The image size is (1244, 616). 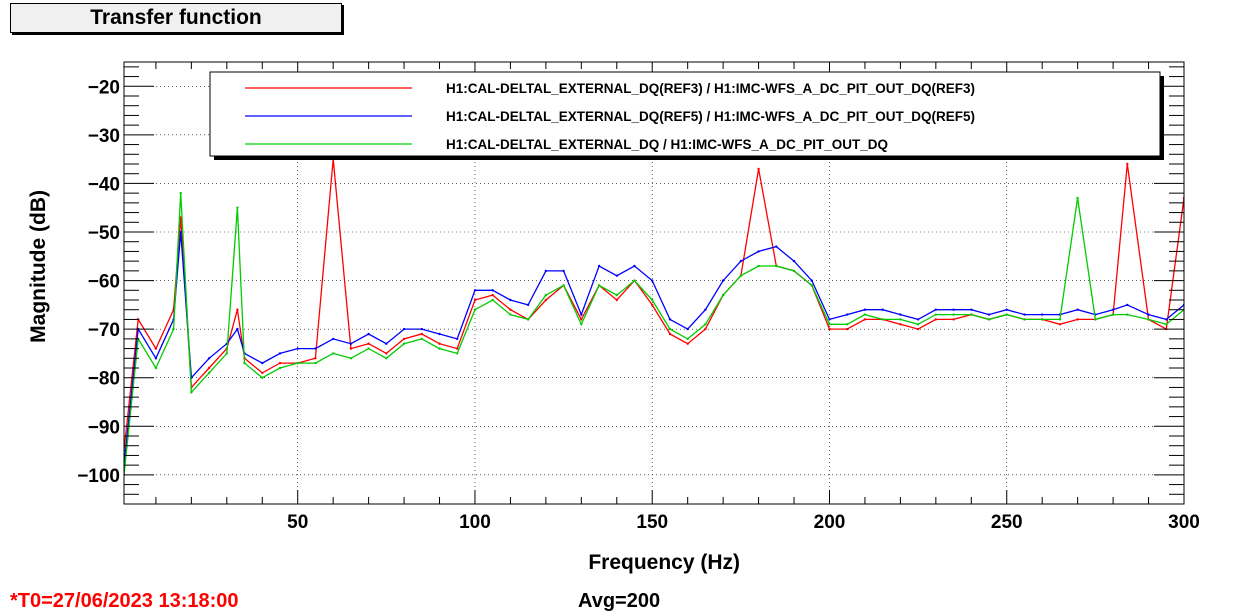 I want to click on x-tick-labels: 50 100 150 200 250 300, so click(x=743, y=522).